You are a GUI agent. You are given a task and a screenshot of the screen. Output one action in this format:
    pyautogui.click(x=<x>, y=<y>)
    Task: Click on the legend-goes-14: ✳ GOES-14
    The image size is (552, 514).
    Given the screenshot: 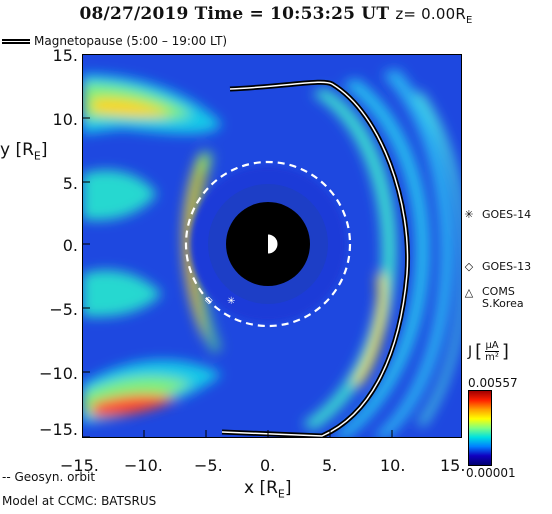 What is the action you would take?
    pyautogui.click(x=498, y=214)
    